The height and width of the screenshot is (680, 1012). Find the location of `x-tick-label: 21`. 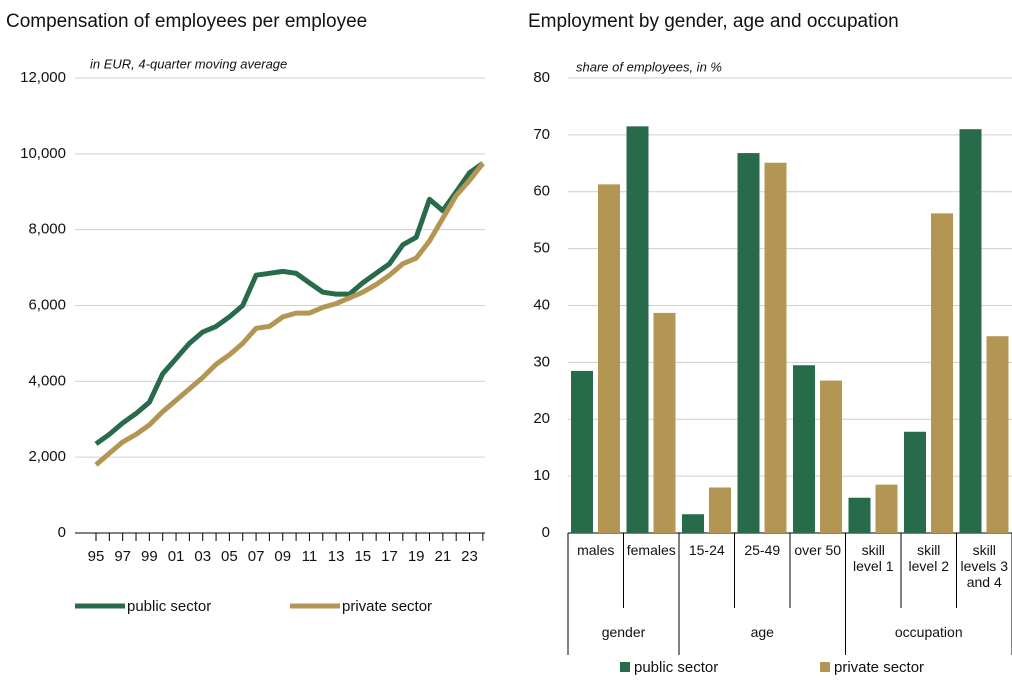

x-tick-label: 21 is located at coordinates (442, 556).